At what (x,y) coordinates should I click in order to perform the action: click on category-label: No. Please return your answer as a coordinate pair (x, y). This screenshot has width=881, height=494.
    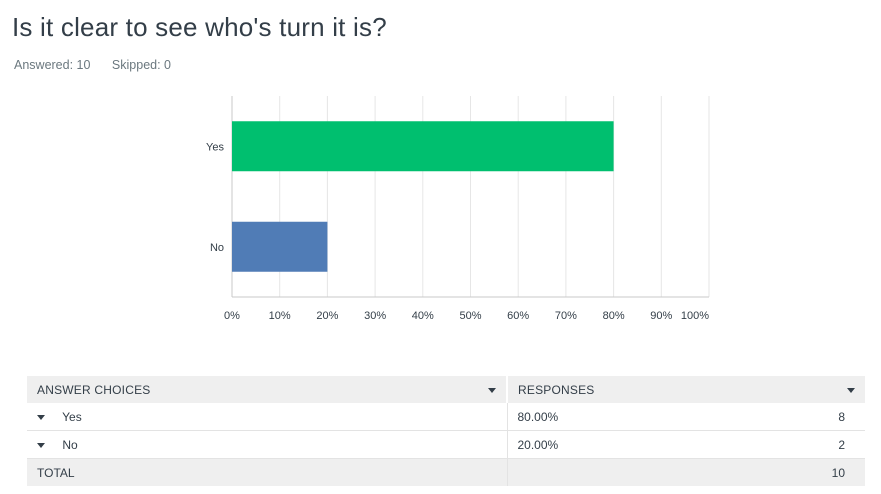
    Looking at the image, I should click on (217, 248).